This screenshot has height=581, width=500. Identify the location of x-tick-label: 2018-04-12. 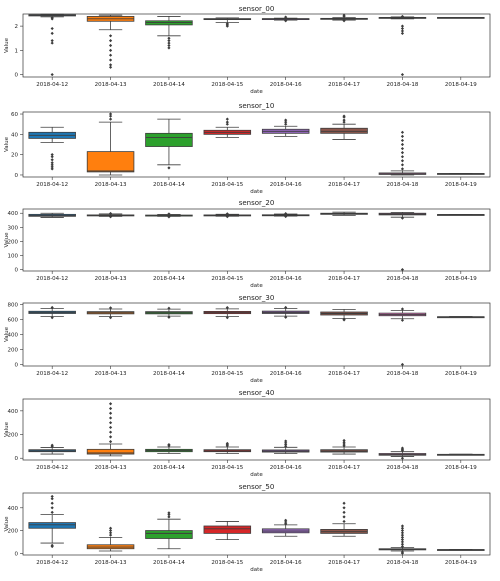
(52, 563).